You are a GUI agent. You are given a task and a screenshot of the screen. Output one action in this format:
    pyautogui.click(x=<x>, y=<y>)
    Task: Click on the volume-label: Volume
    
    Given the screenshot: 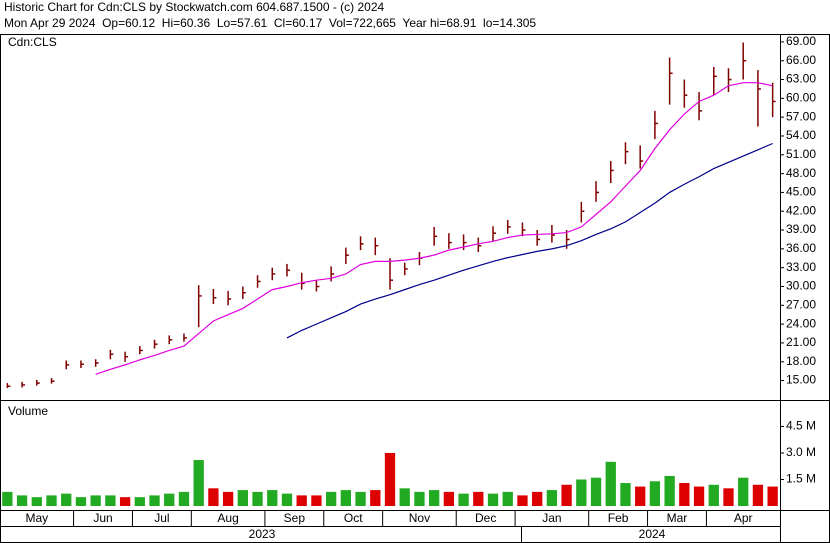 What is the action you would take?
    pyautogui.click(x=28, y=411)
    